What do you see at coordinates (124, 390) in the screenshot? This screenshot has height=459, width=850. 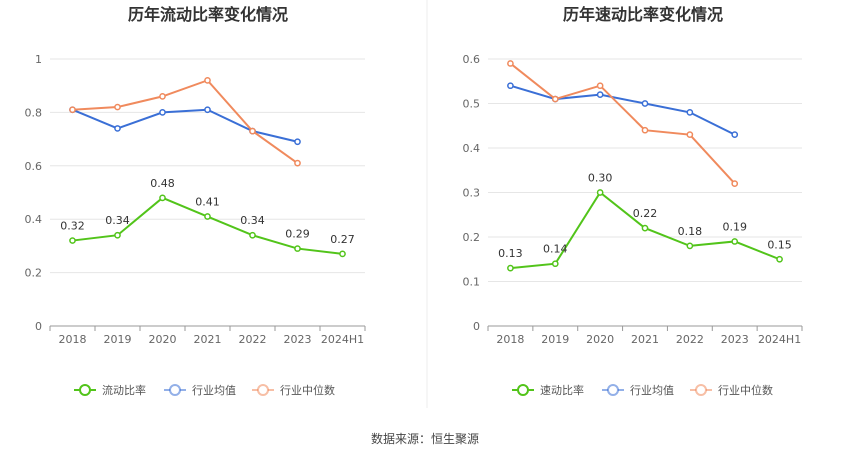 I see `legend-label: 流动比率` at bounding box center [124, 390].